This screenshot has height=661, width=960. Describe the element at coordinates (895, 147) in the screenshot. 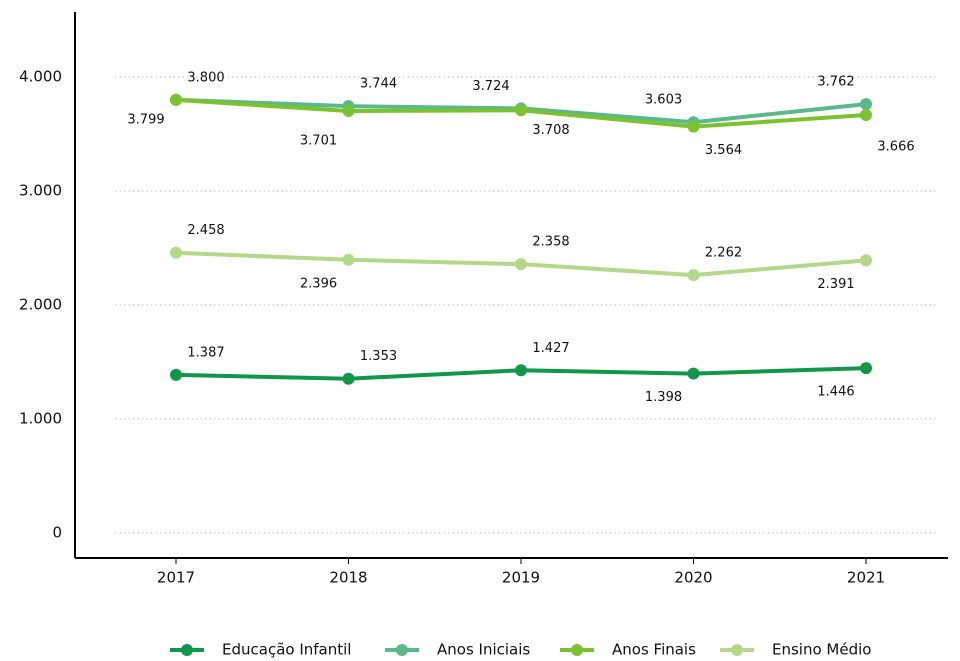

I see `data-label: 3.666` at that location.